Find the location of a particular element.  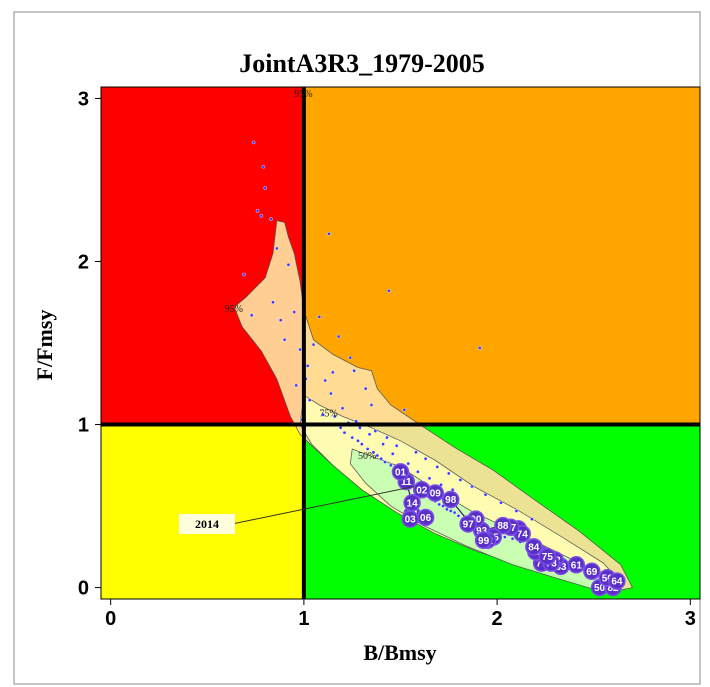

trajectory-point: 01 is located at coordinates (400, 472).